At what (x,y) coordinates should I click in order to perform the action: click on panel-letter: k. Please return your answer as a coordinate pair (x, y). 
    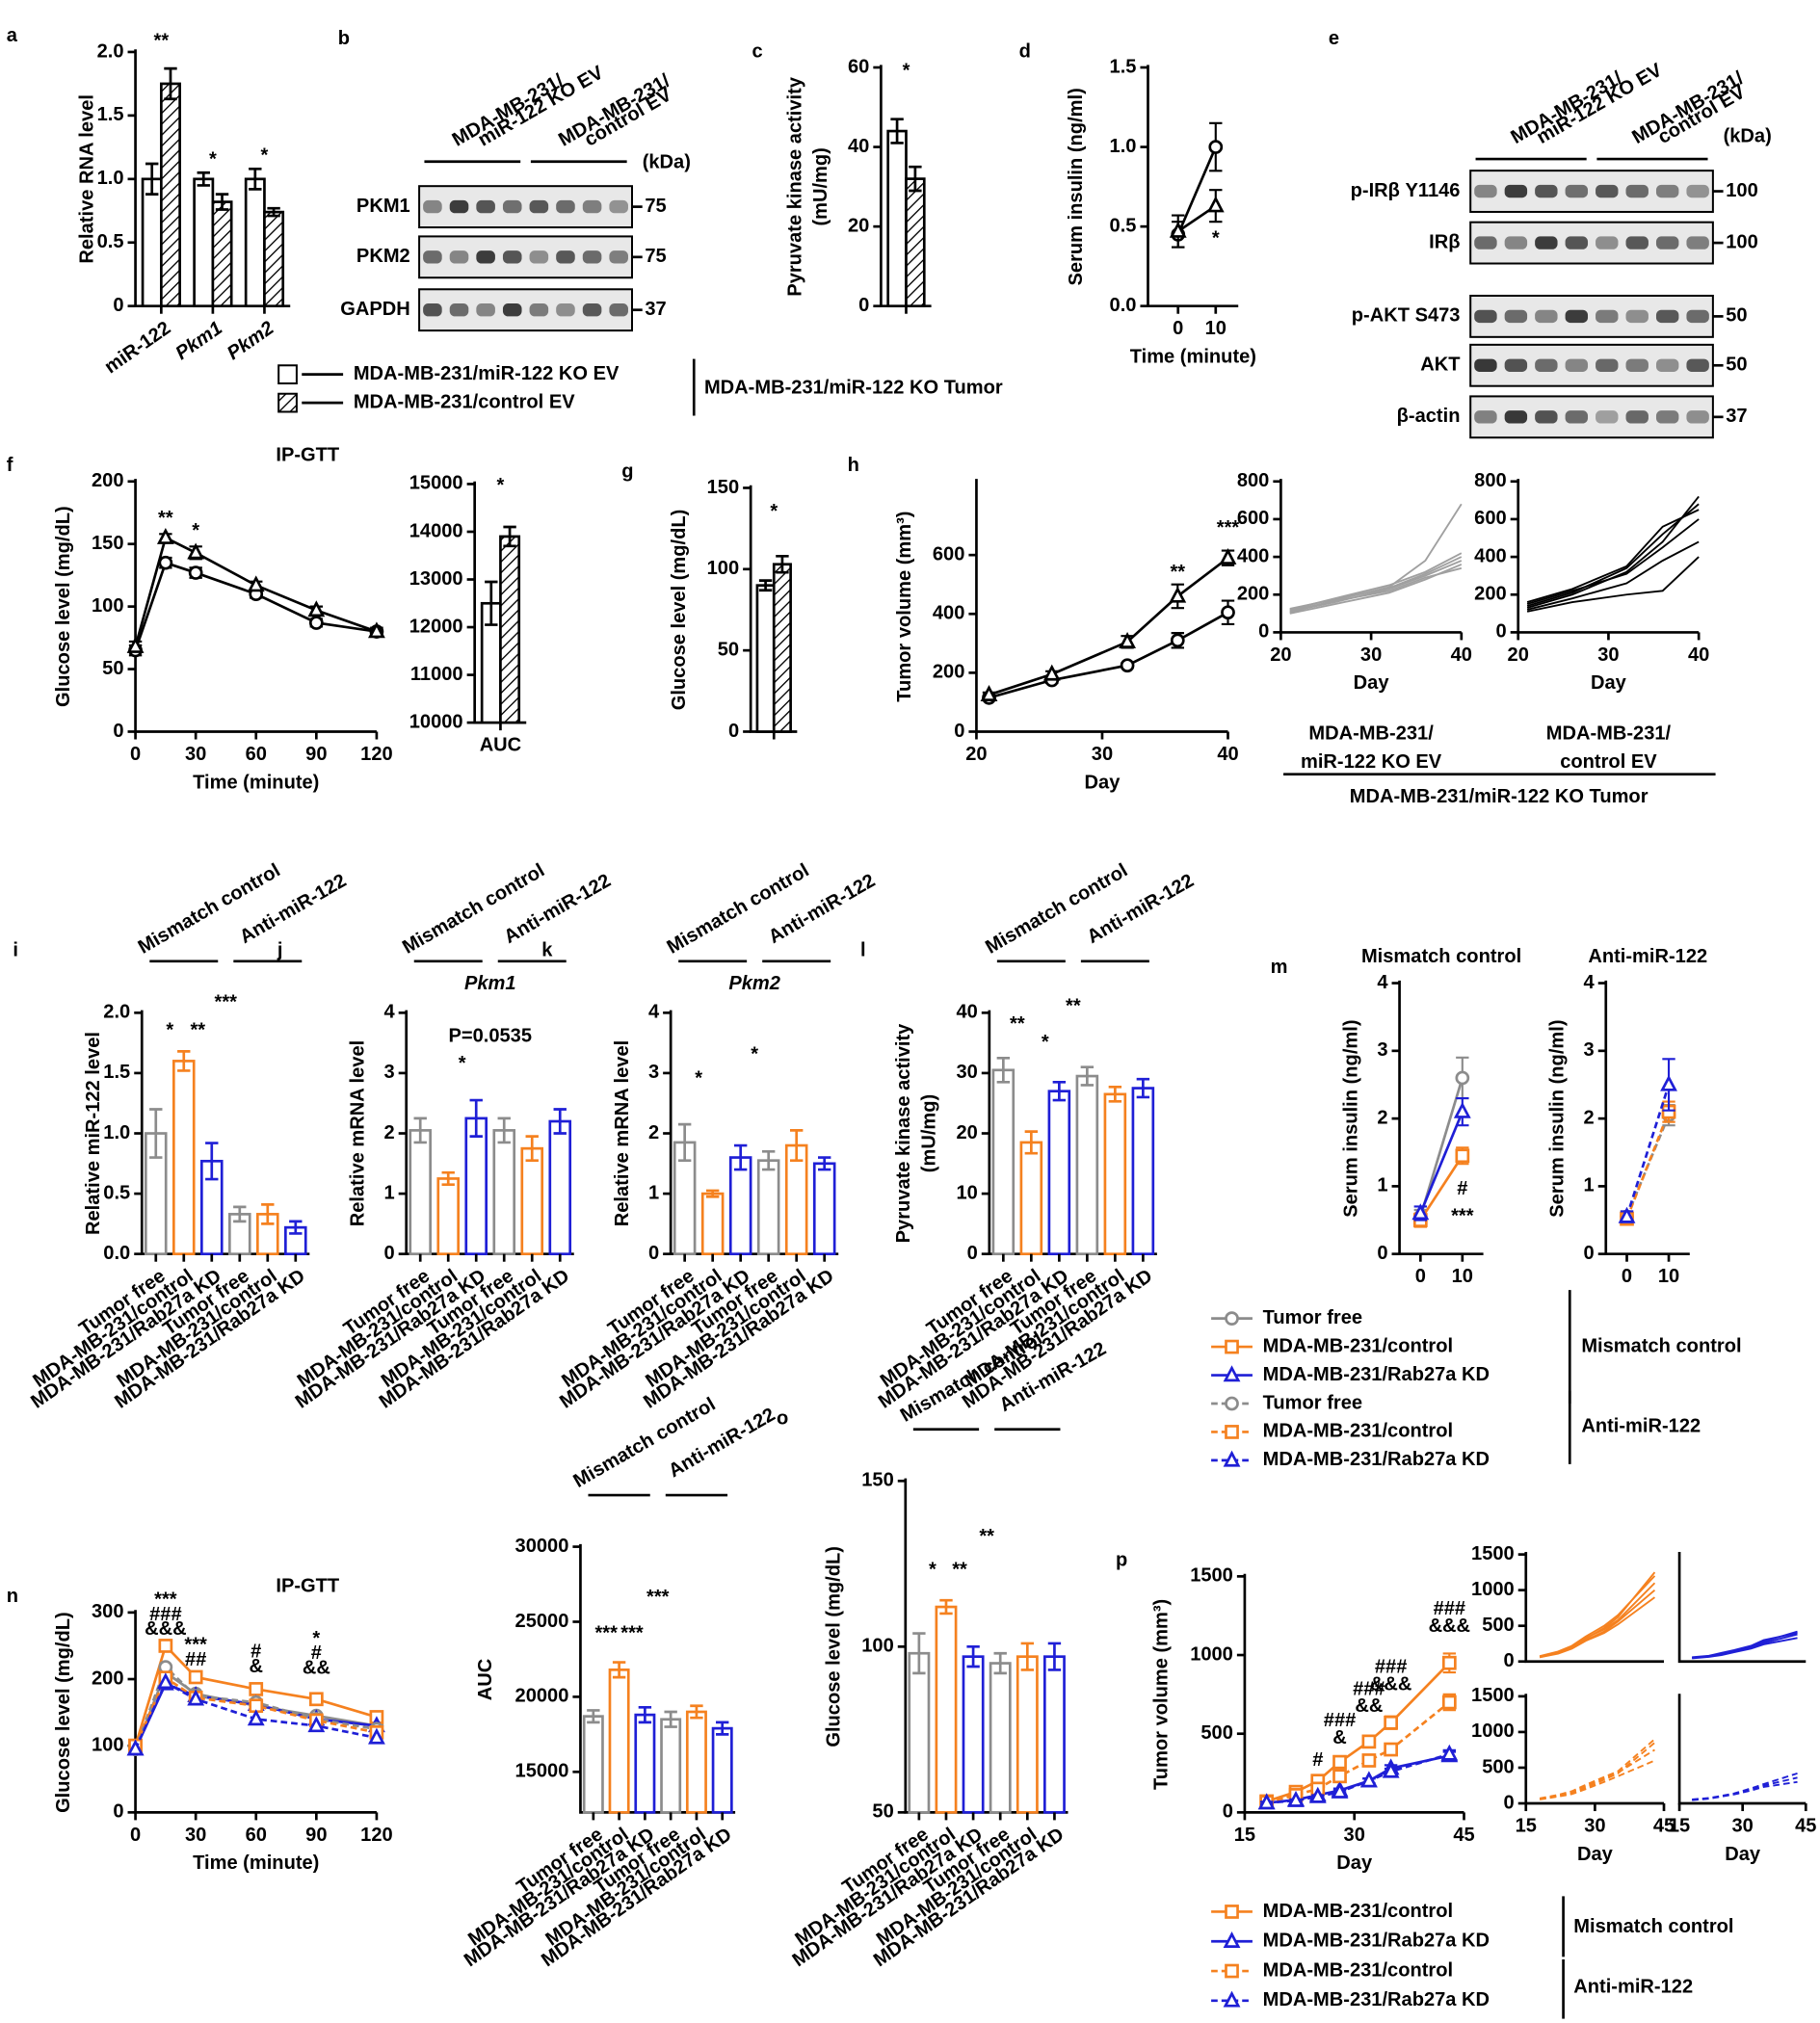
    Looking at the image, I should click on (547, 949).